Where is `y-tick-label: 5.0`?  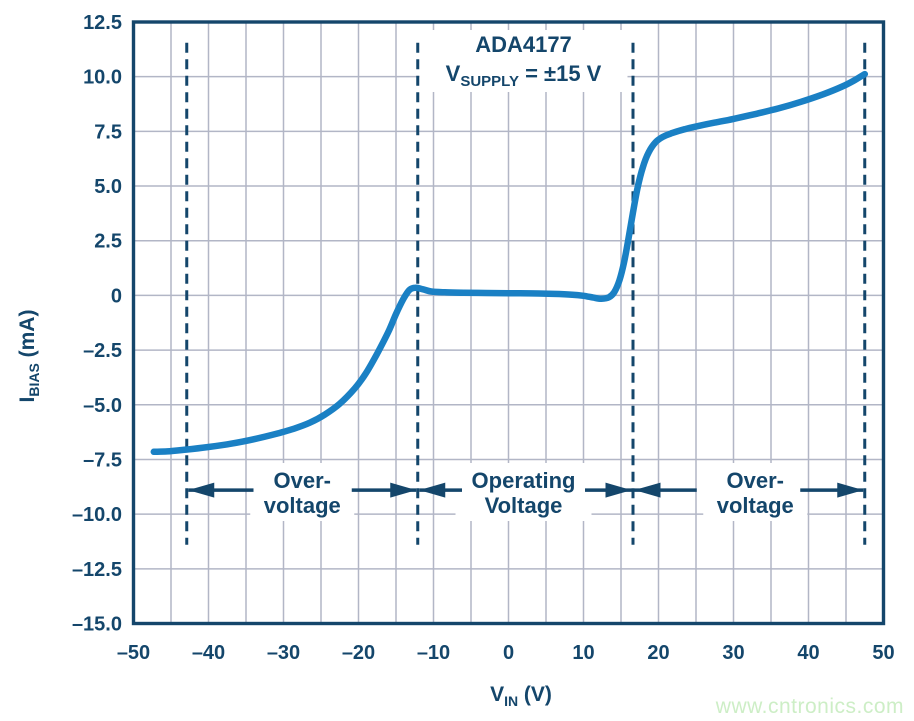
y-tick-label: 5.0 is located at coordinates (108, 187).